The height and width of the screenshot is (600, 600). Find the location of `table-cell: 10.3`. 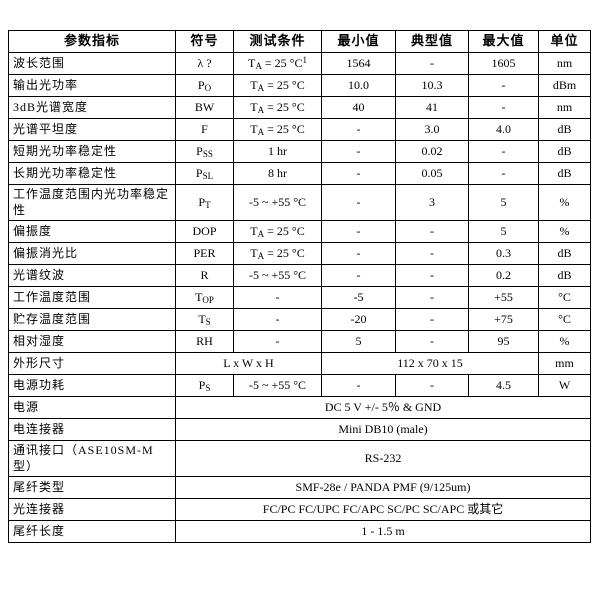

table-cell: 10.3 is located at coordinates (432, 85).